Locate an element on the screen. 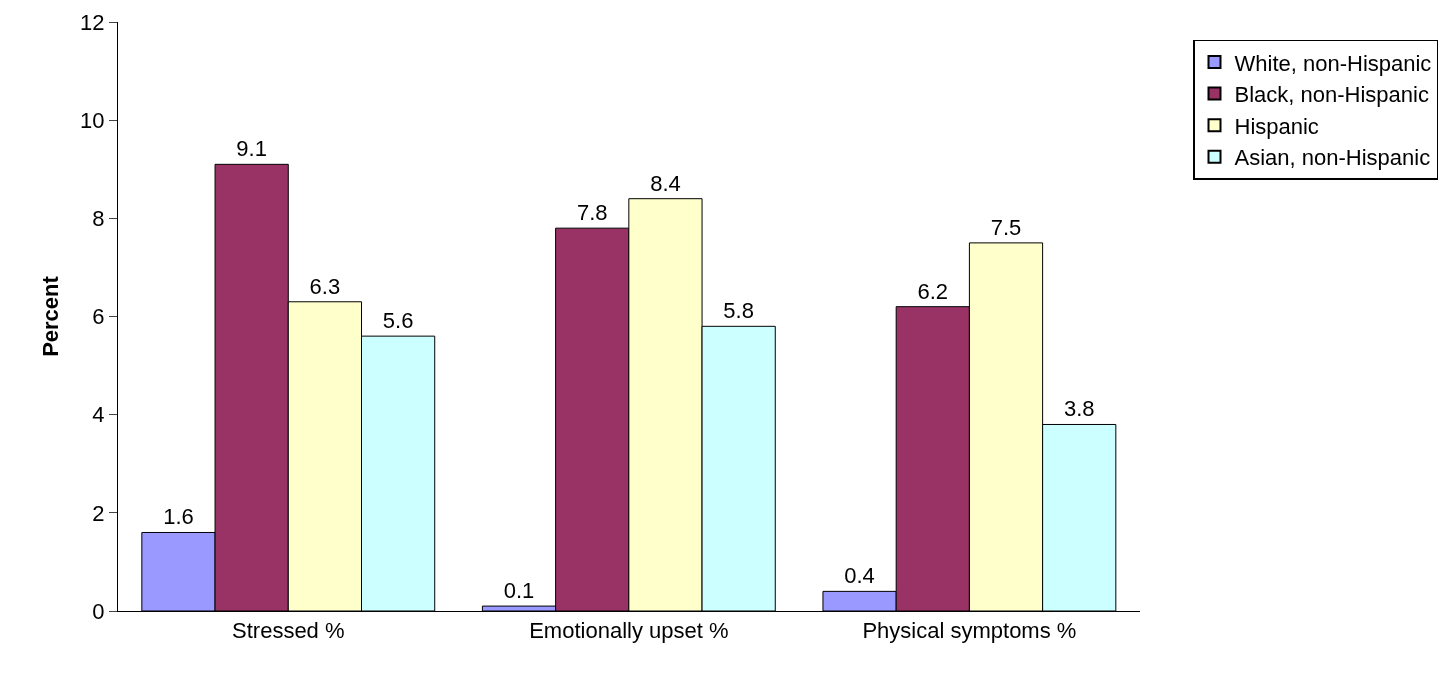 The image size is (1448, 675). data-label: 3.8 is located at coordinates (1079, 409).